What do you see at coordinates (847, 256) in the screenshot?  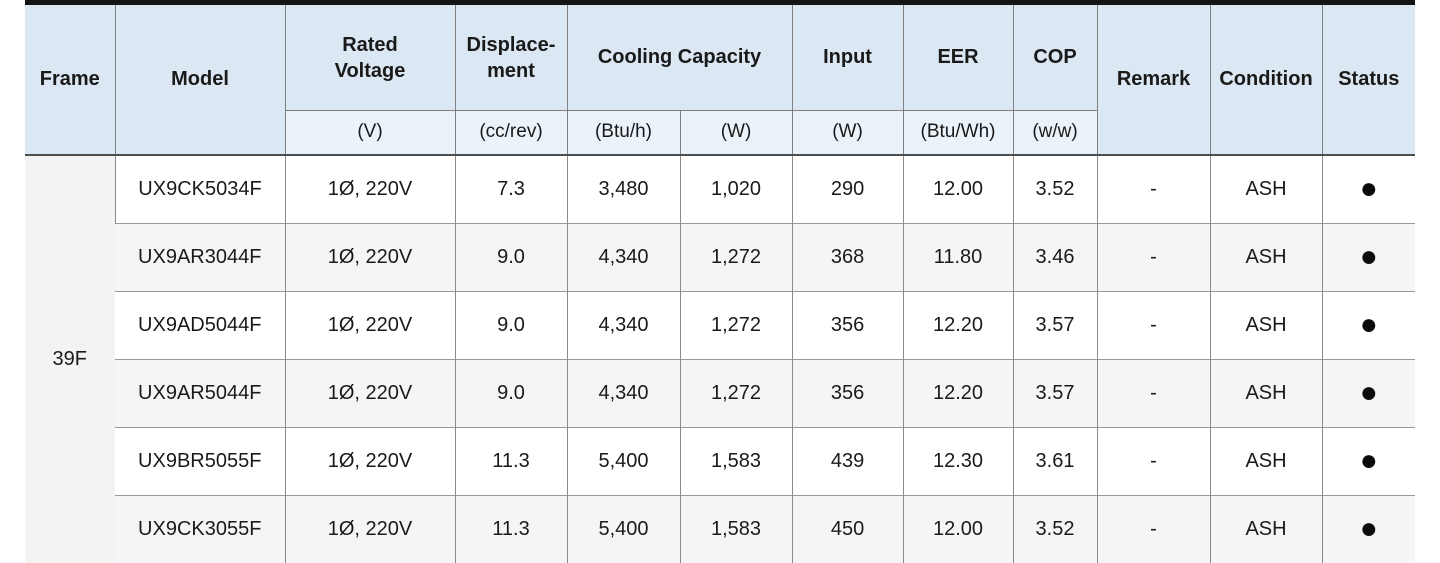 I see `cell-input: 368` at bounding box center [847, 256].